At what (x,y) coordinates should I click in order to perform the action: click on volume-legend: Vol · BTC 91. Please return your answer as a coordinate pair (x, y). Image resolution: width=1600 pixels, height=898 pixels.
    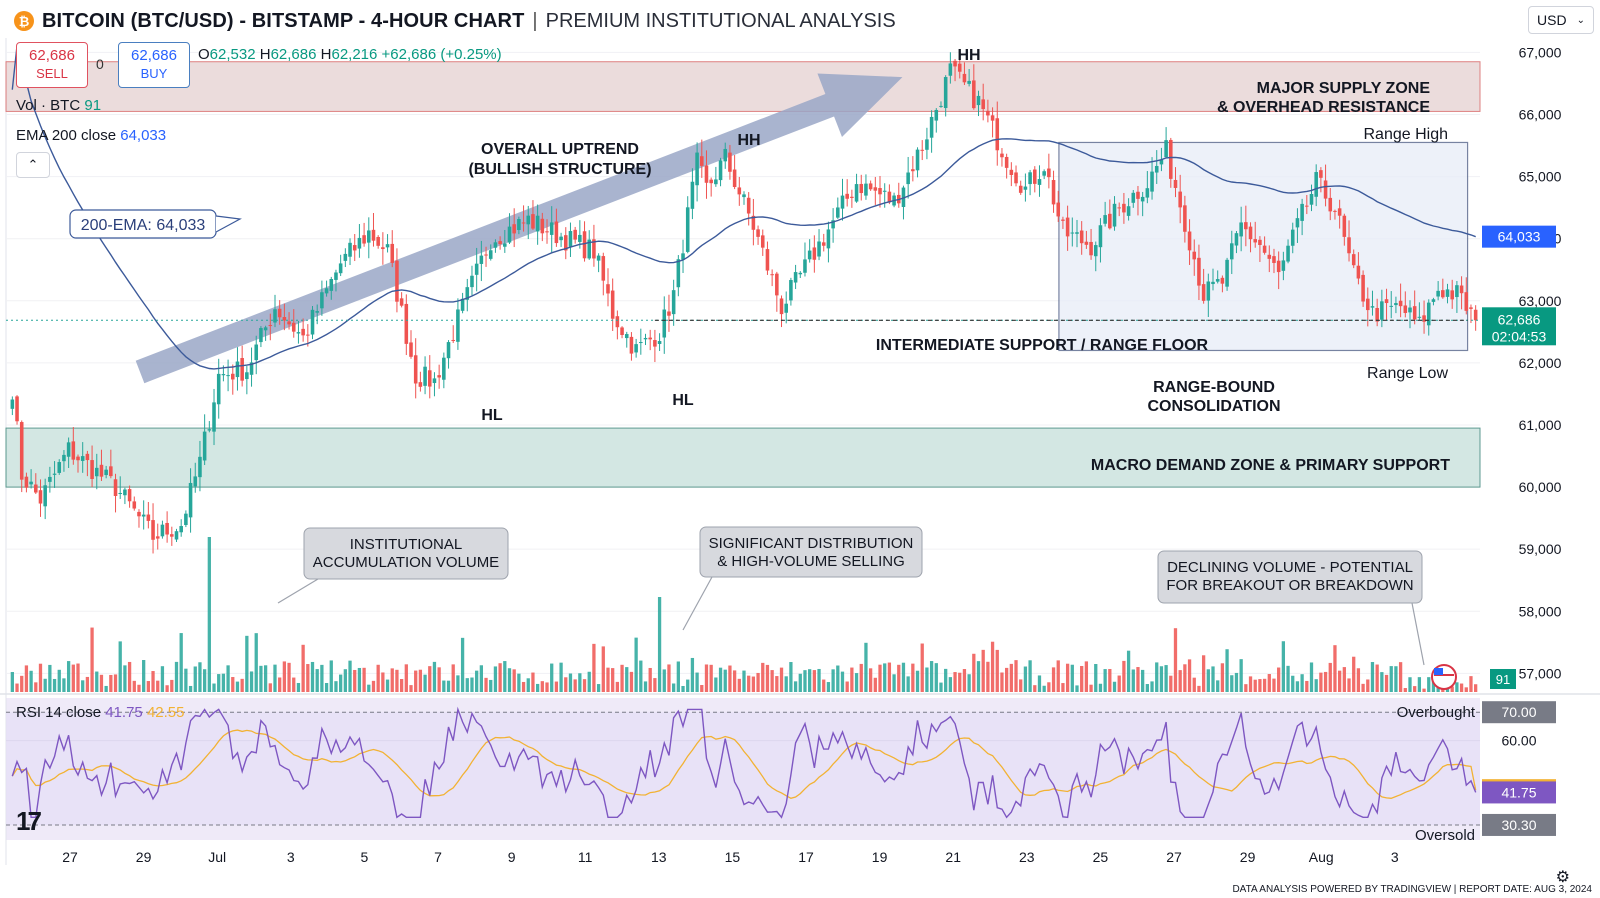
    Looking at the image, I should click on (58, 105).